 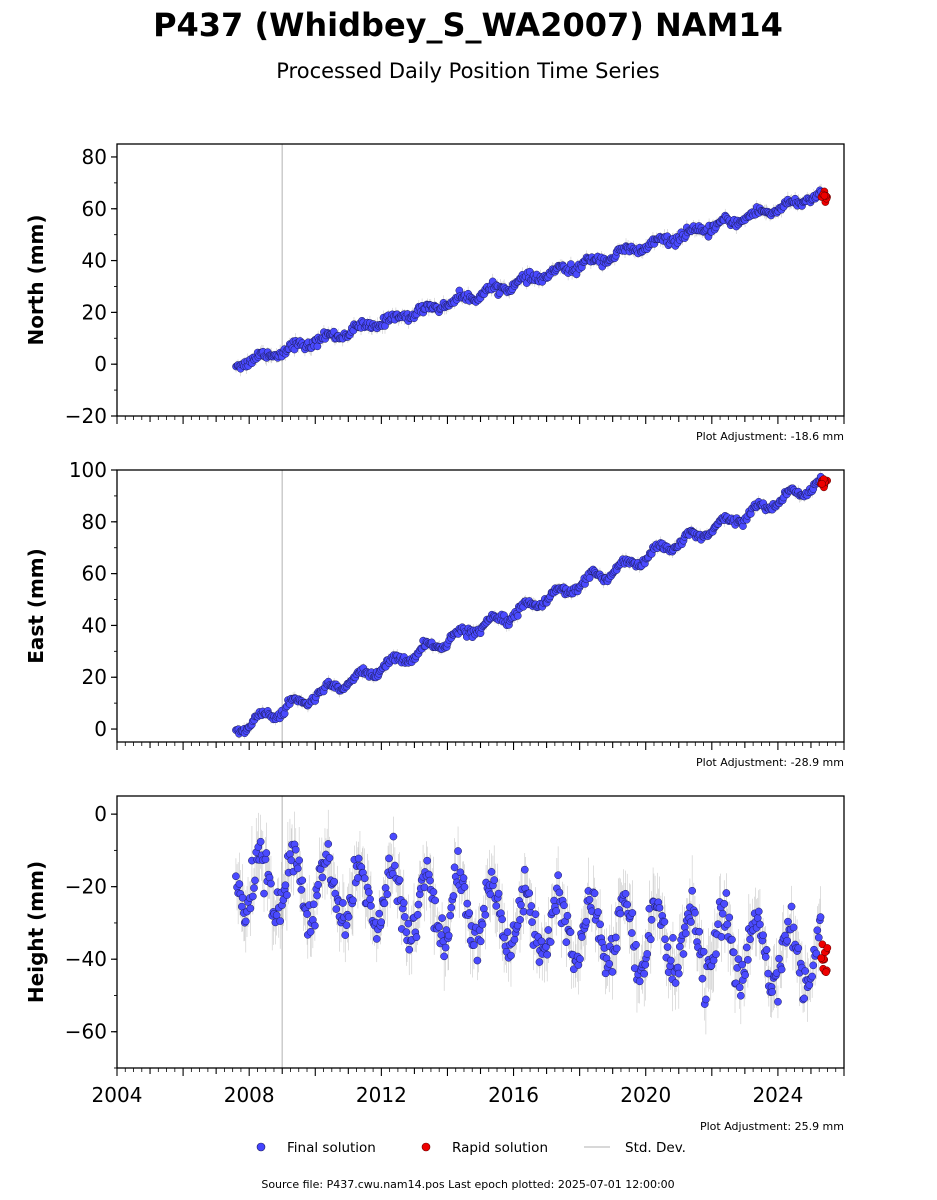 I want to click on y-tick-label: −60, so click(x=86, y=1032).